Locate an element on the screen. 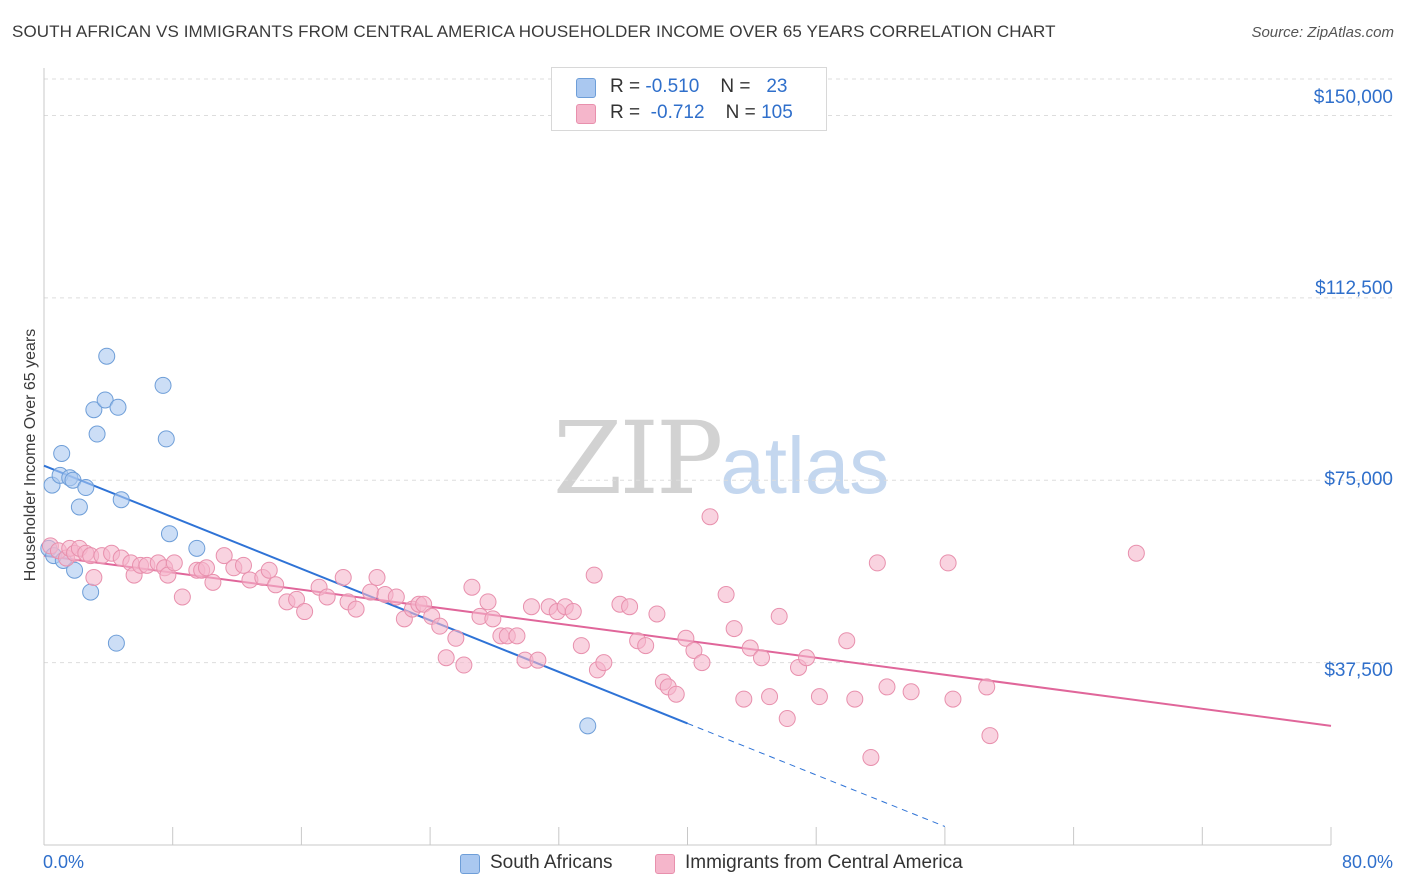 The image size is (1406, 892). x-tick-label-max: 80.0% is located at coordinates (1367, 862).